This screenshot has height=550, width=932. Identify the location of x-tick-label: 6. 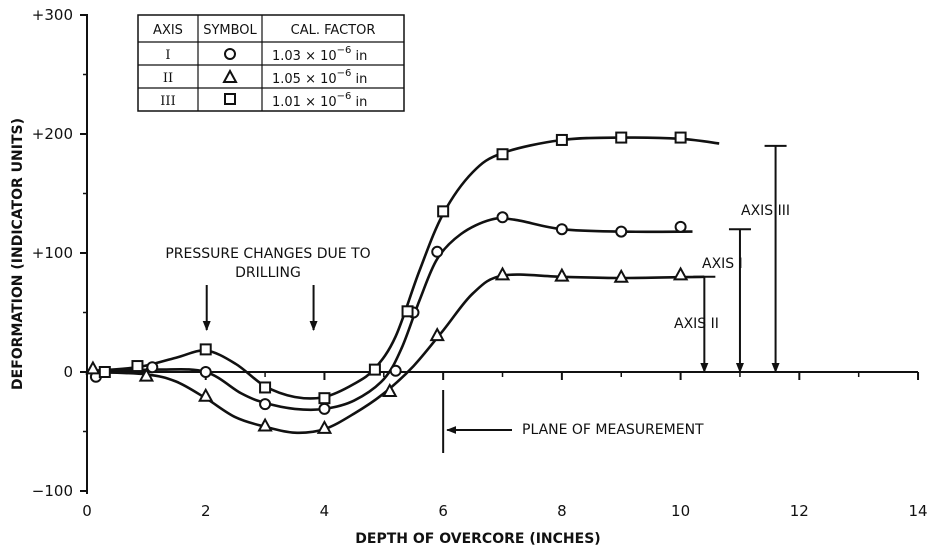
(443, 511).